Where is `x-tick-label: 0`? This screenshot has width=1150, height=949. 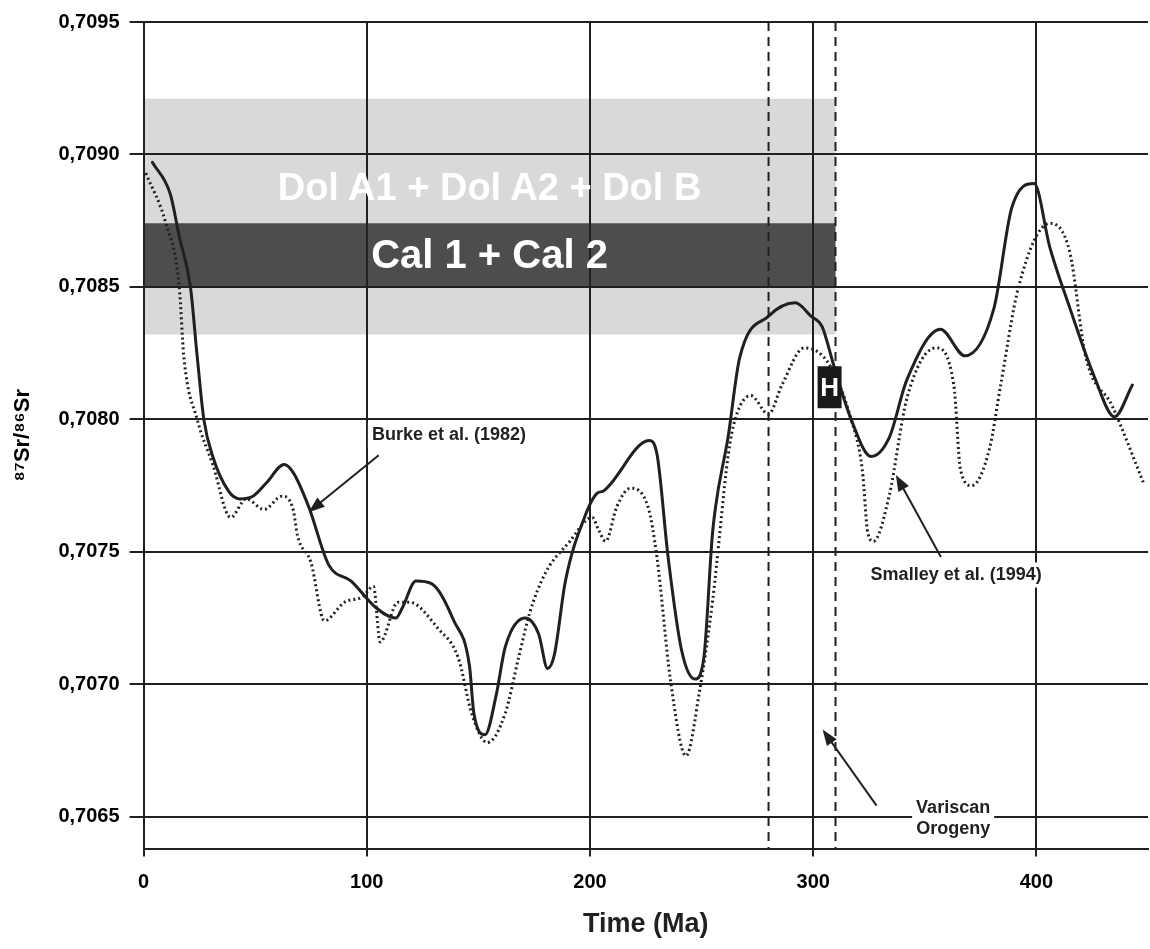
x-tick-label: 0 is located at coordinates (144, 881).